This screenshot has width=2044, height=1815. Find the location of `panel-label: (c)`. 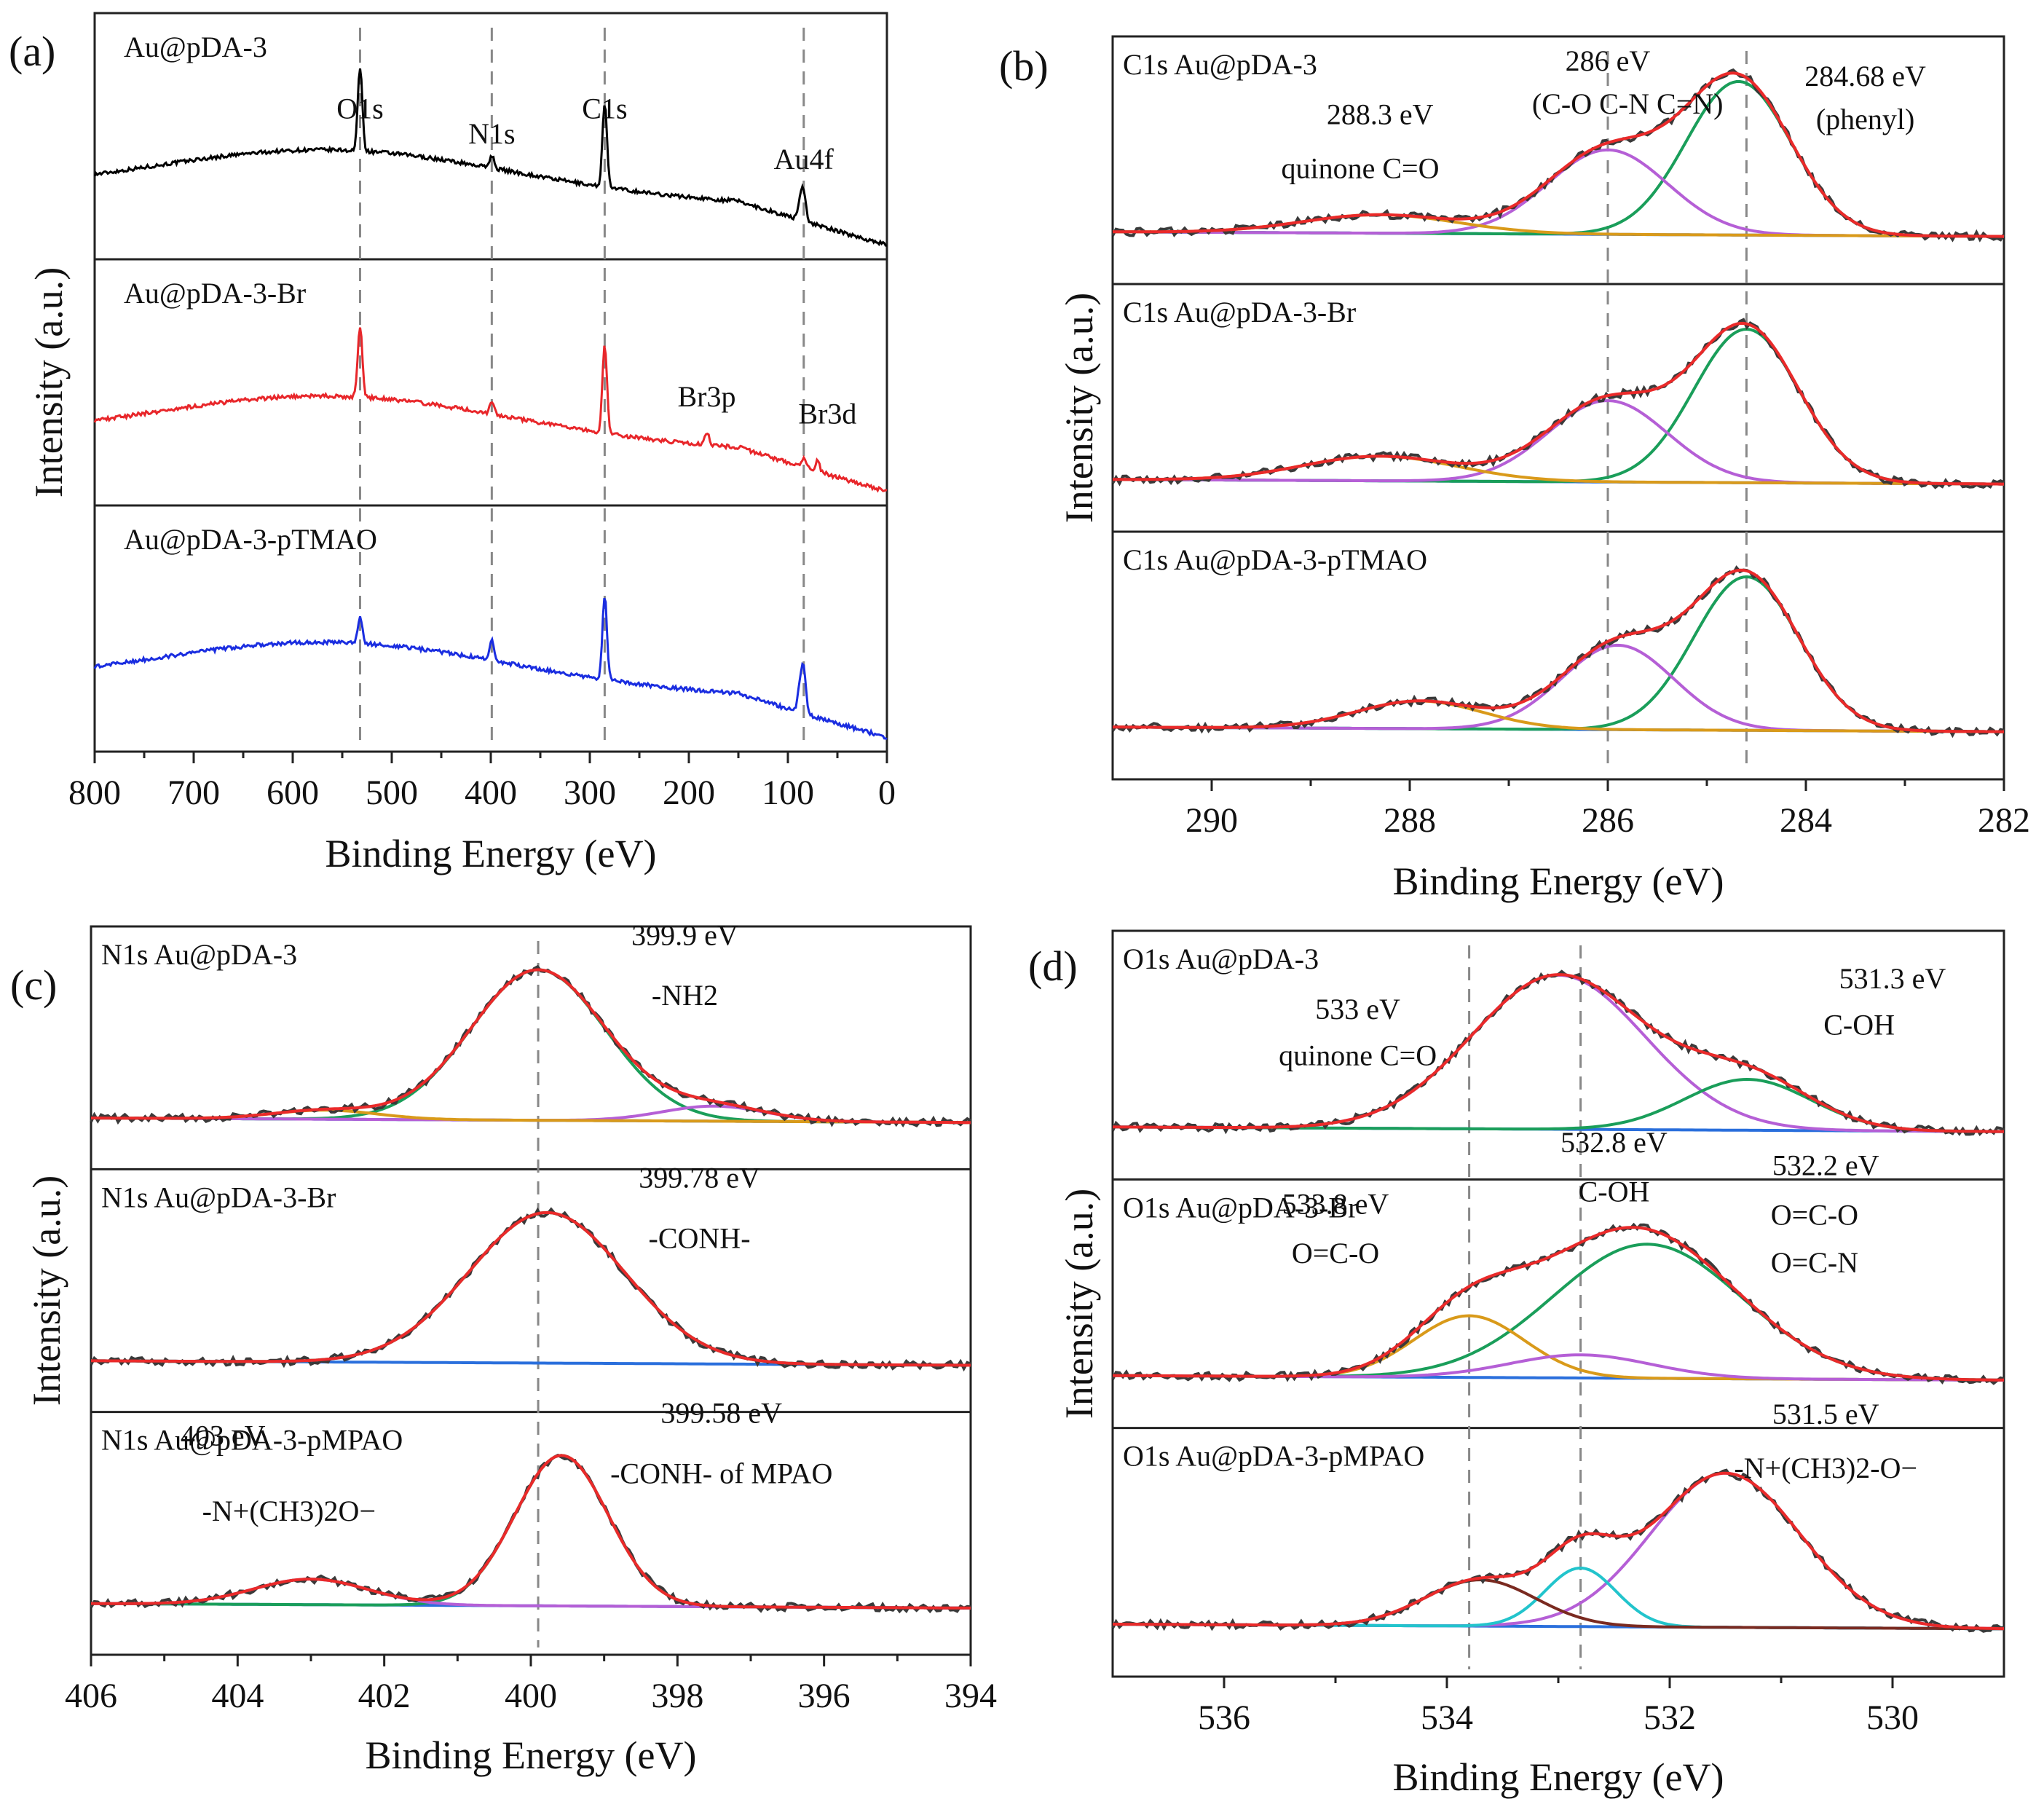

panel-label: (c) is located at coordinates (34, 985).